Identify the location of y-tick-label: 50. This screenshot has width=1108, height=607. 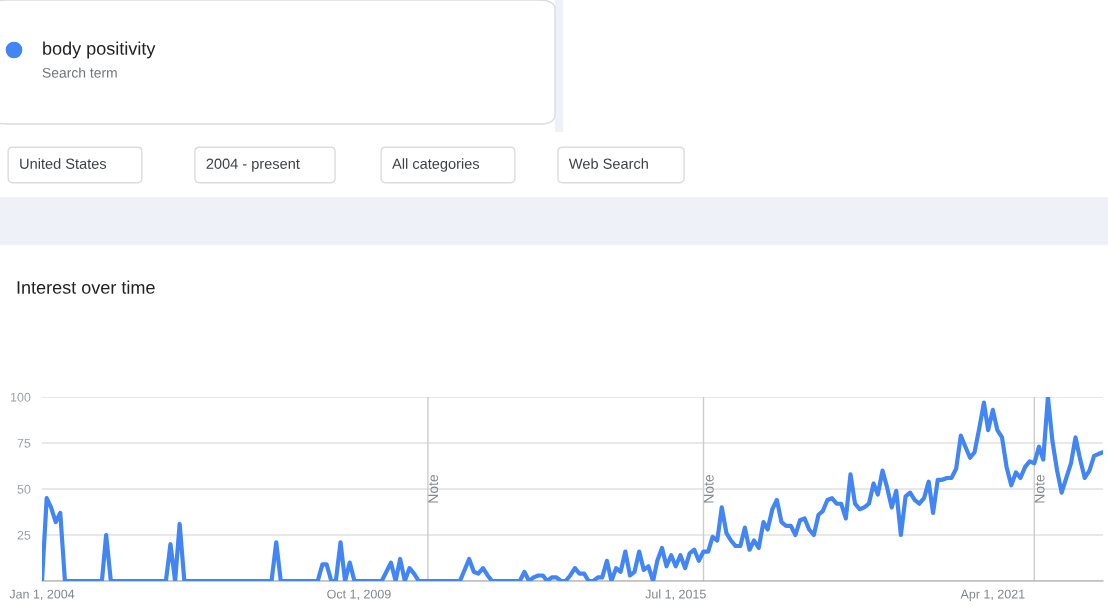
(24, 489).